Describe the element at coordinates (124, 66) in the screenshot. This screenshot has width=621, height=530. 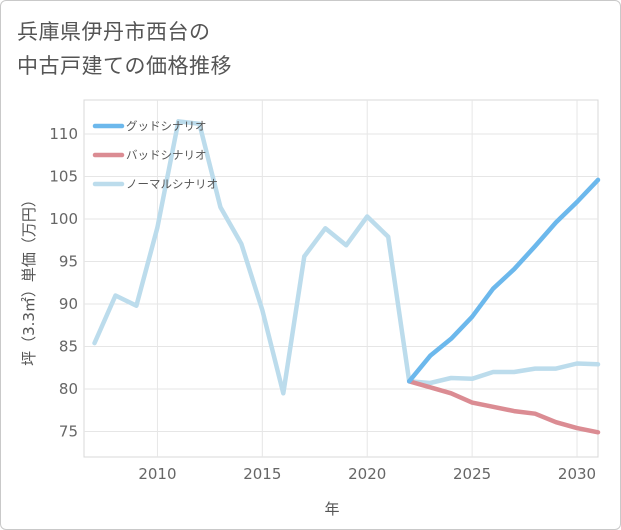
I see `chart-title-line-2: 中古戸建ての価格推移` at that location.